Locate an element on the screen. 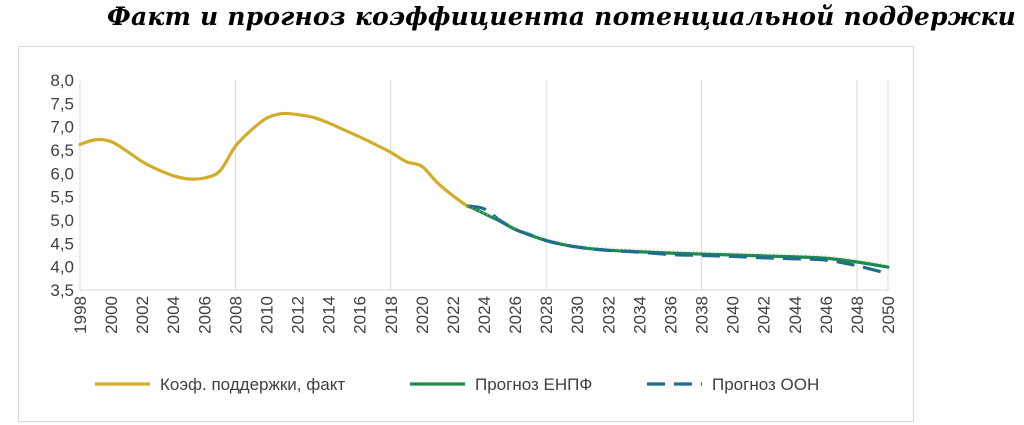 This screenshot has width=1024, height=425. y-tick-label: 7,0 is located at coordinates (62, 127).